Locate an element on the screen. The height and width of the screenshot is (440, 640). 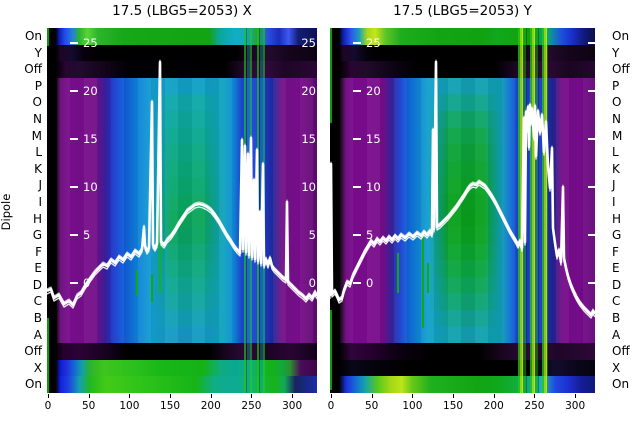
row-label-right: E is located at coordinates (616, 268).